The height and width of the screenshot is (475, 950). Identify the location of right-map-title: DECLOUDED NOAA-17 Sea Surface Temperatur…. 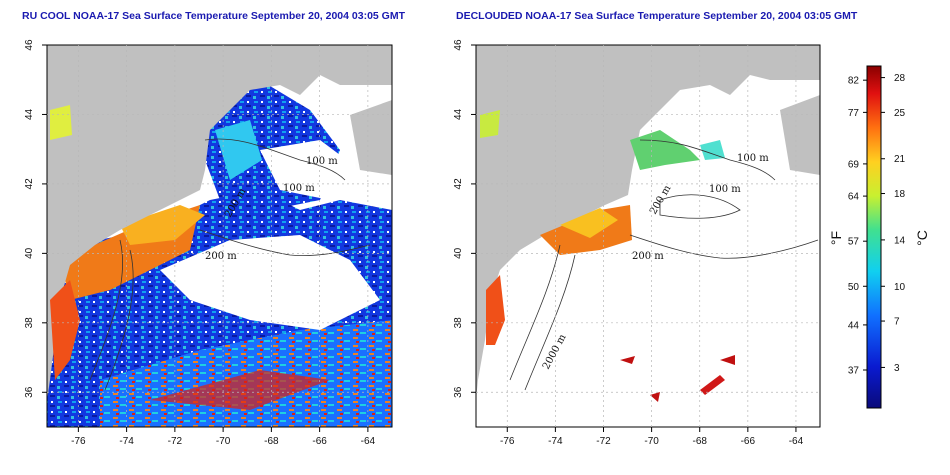
(657, 16).